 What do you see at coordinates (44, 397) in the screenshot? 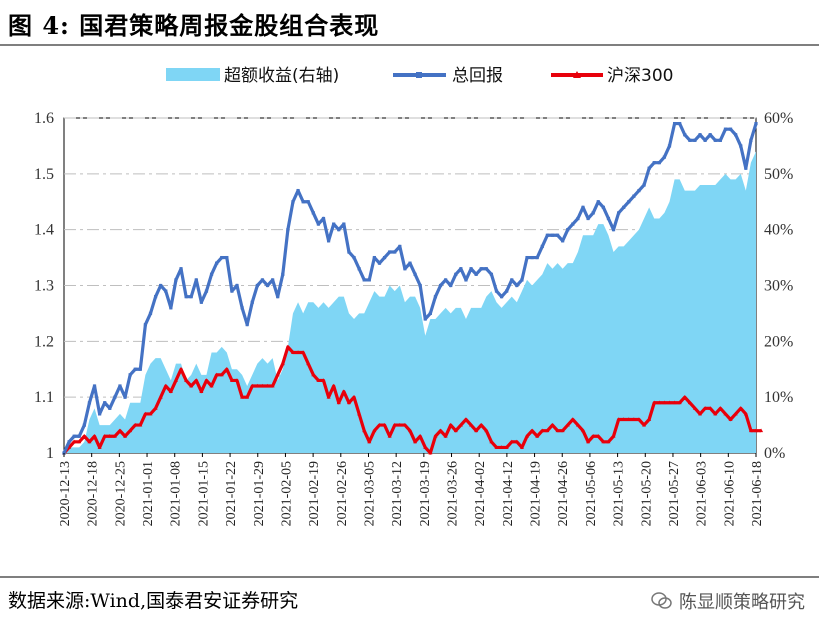
I see `y-left-tick-label: 1.1` at bounding box center [44, 397].